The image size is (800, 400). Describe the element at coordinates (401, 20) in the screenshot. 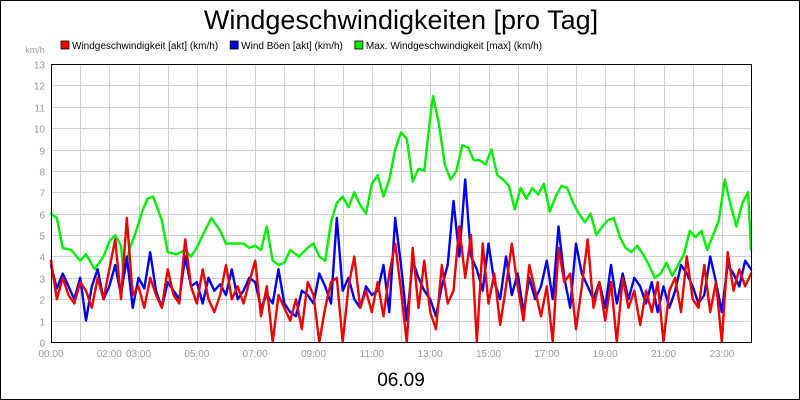

I see `chart-title: Windgeschwindigkeiten [pro Tag]` at that location.